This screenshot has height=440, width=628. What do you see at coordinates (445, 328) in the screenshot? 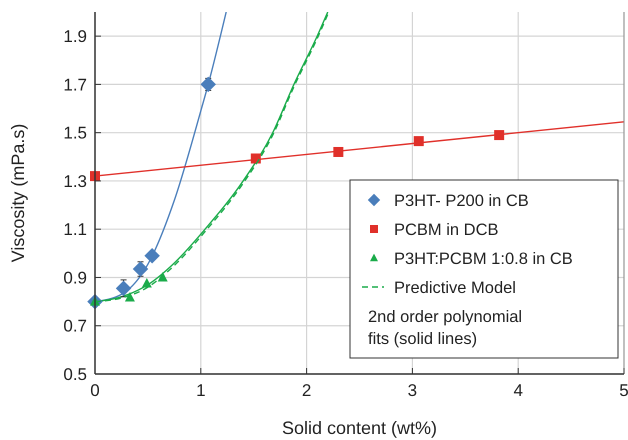
I see `annotation: 2nd order polynomial fits (solid lines)` at bounding box center [445, 328].